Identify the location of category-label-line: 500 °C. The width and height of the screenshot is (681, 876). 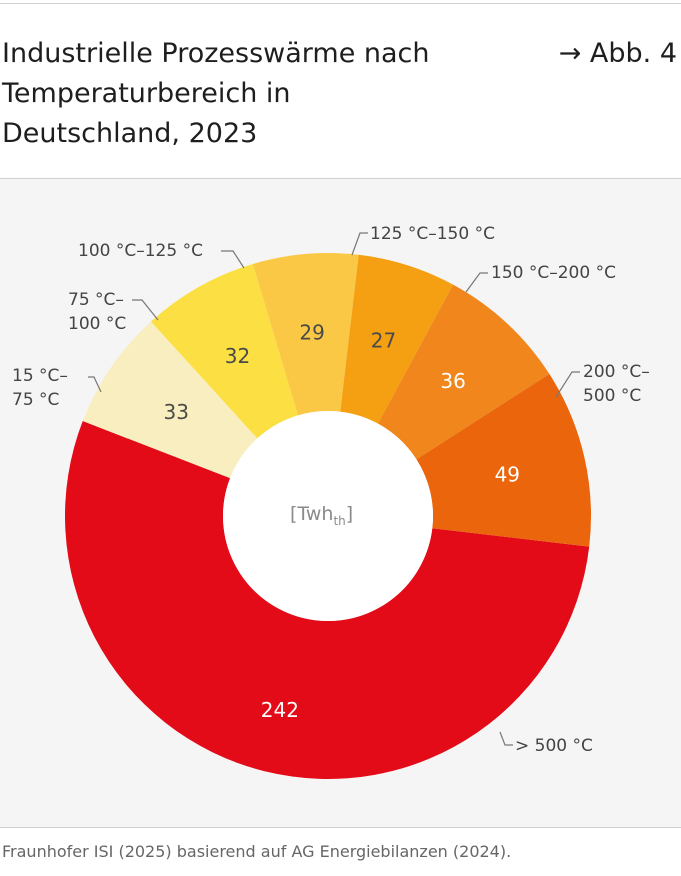
(612, 396).